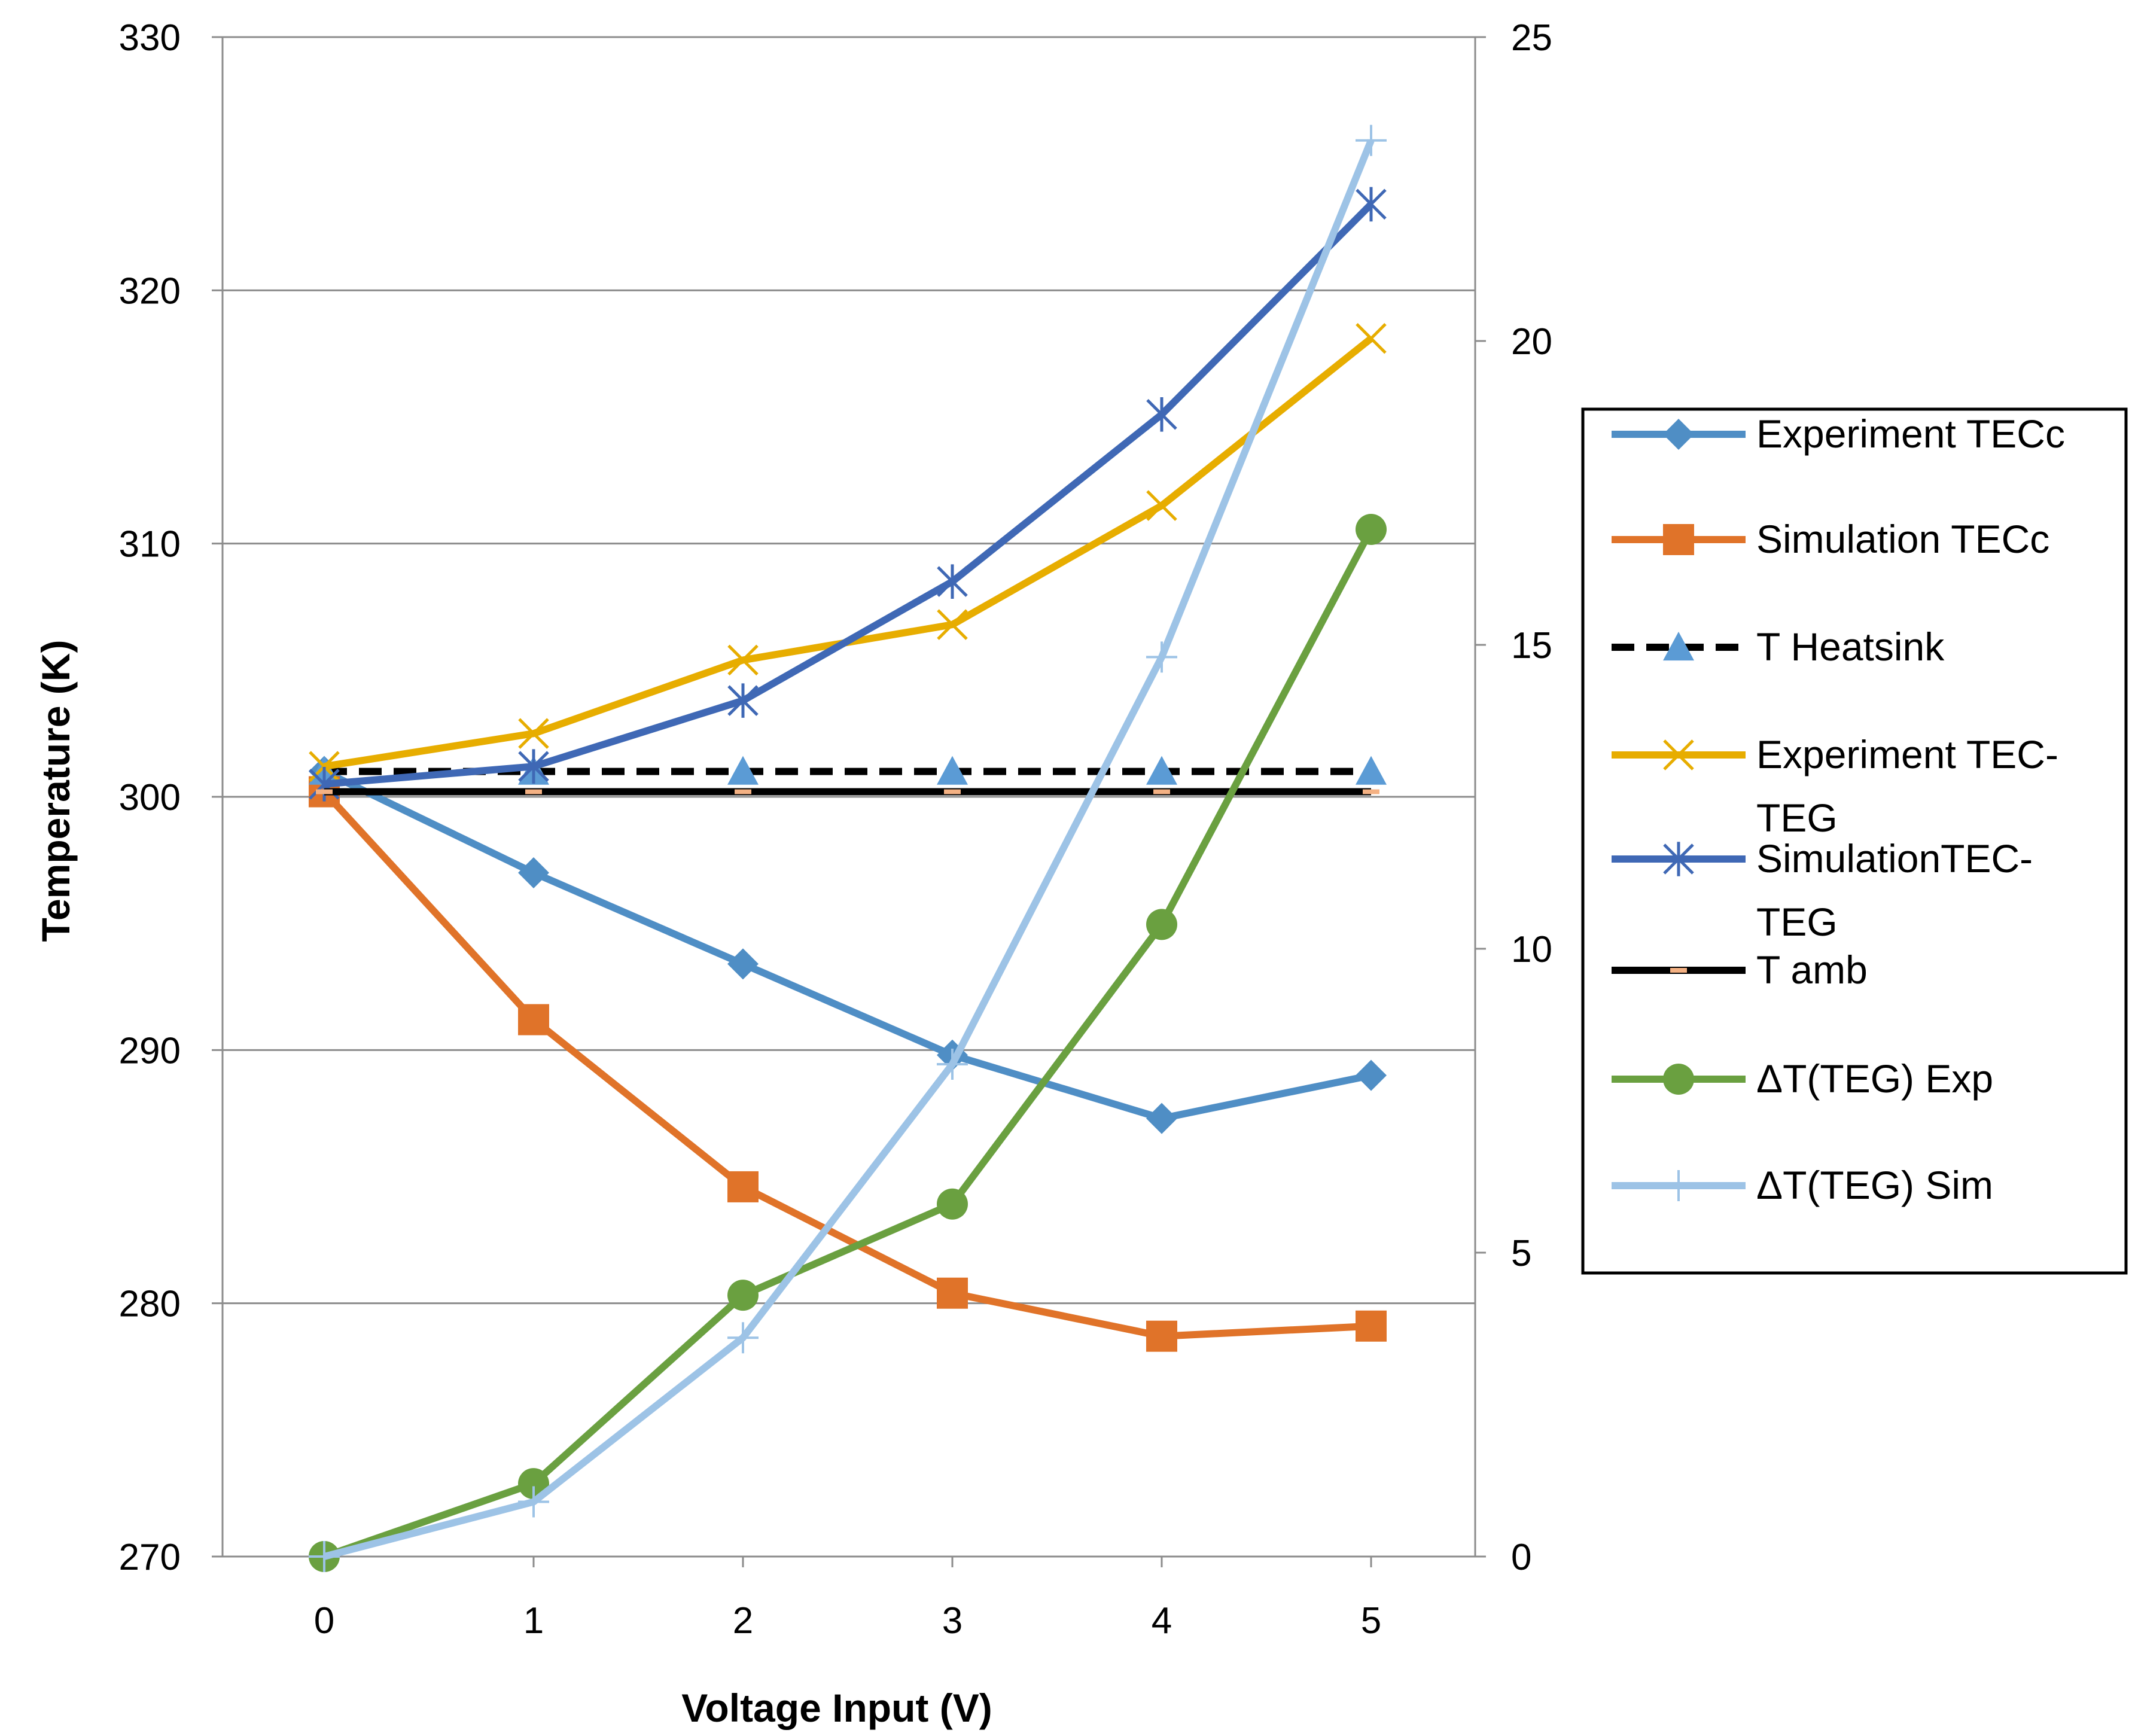  Describe the element at coordinates (1162, 1620) in the screenshot. I see `x-tick-label: 4` at that location.